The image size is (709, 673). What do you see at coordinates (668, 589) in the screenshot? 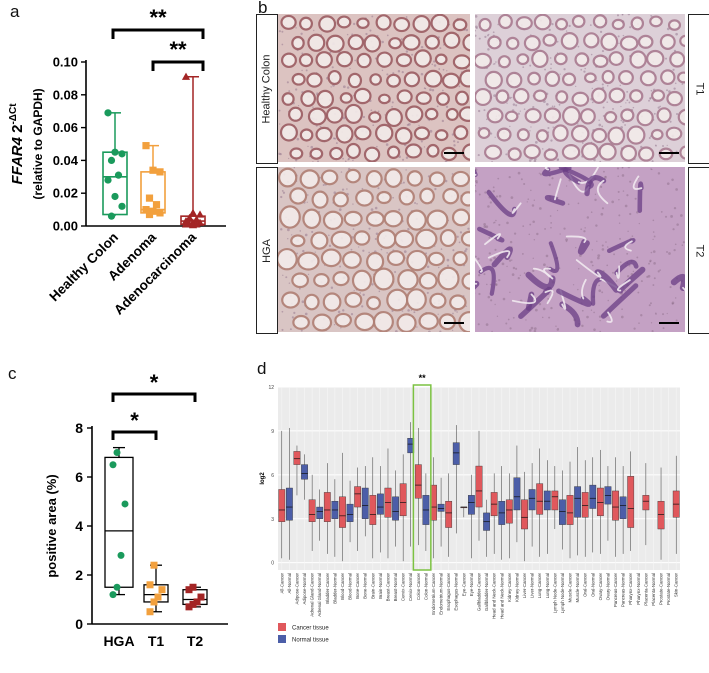
I see `x-tick-label: Prostate-Normal` at bounding box center [668, 589].